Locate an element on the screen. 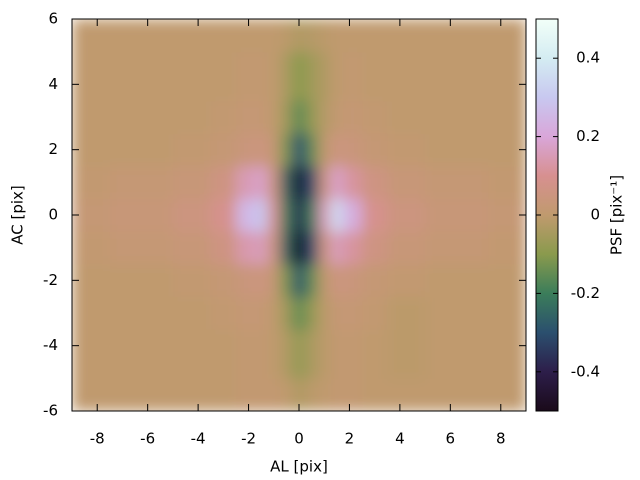  y-tick-label: 0 is located at coordinates (53, 215).